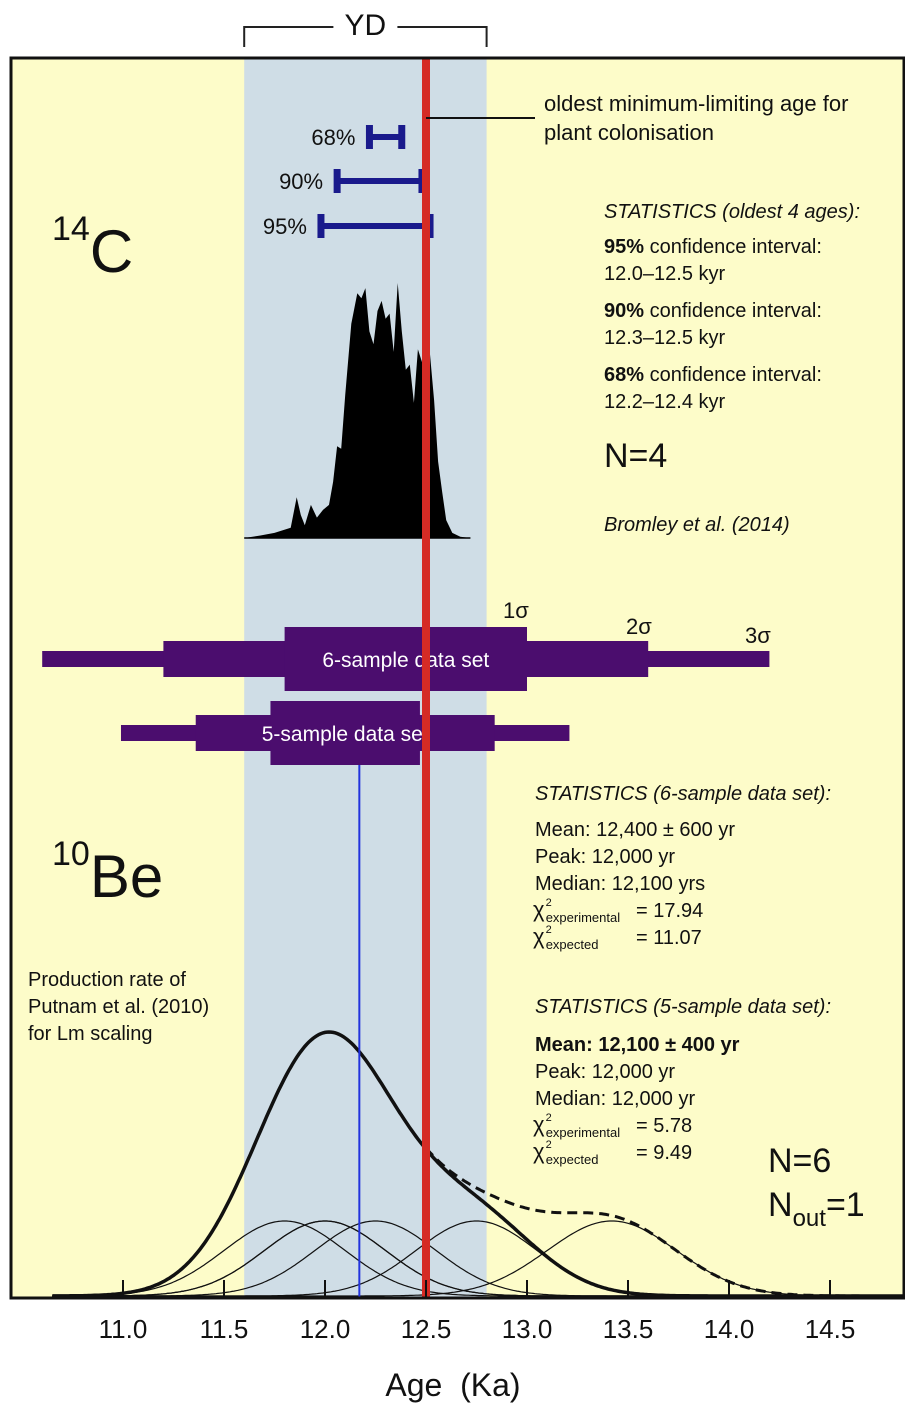 The height and width of the screenshot is (1404, 905). What do you see at coordinates (733, 311) in the screenshot?
I see `c14-stat-90-text: confidence interval:` at bounding box center [733, 311].